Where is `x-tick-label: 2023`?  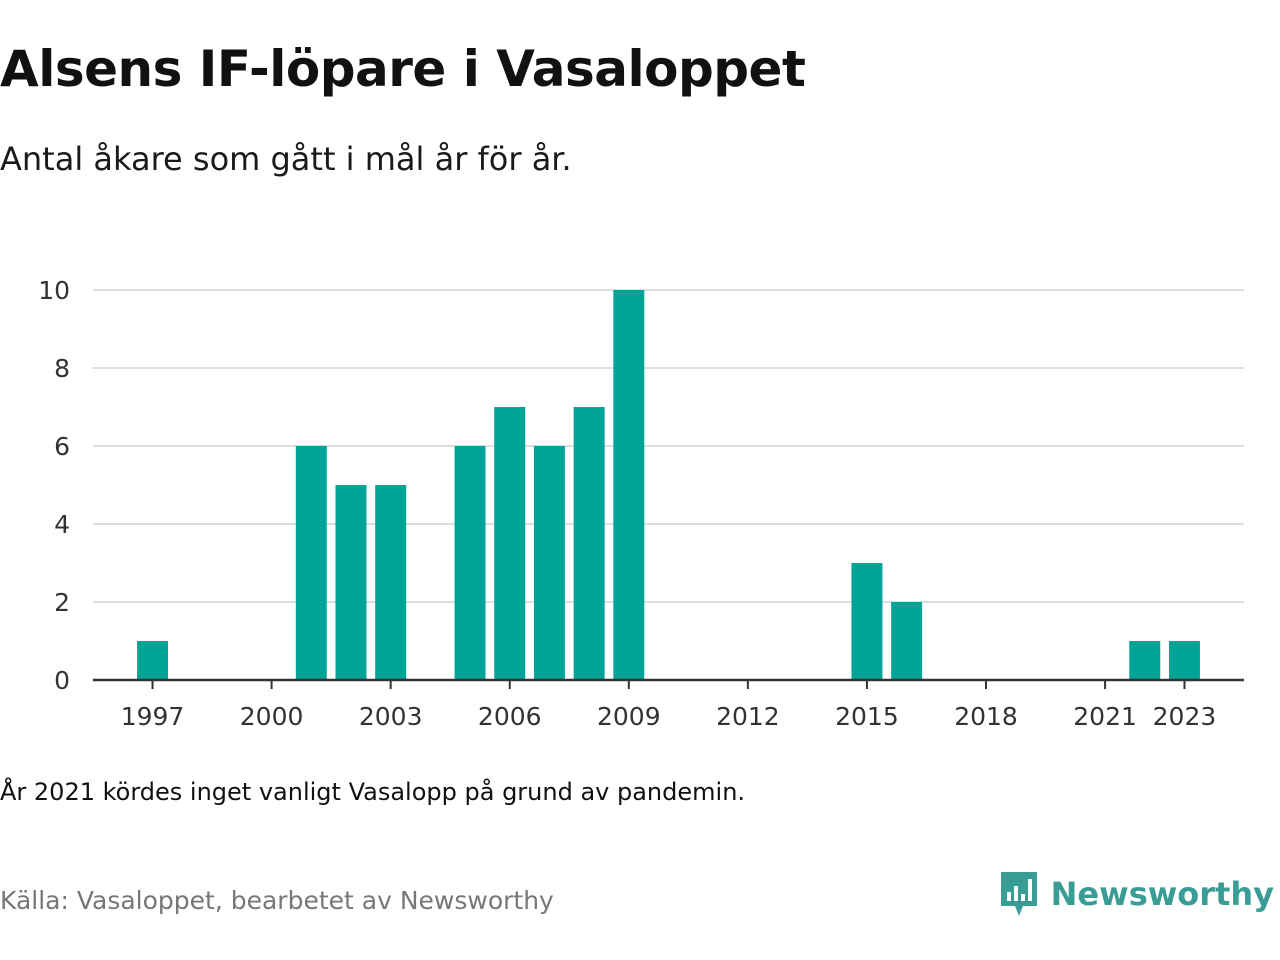
x-tick-label: 2023 is located at coordinates (1185, 716).